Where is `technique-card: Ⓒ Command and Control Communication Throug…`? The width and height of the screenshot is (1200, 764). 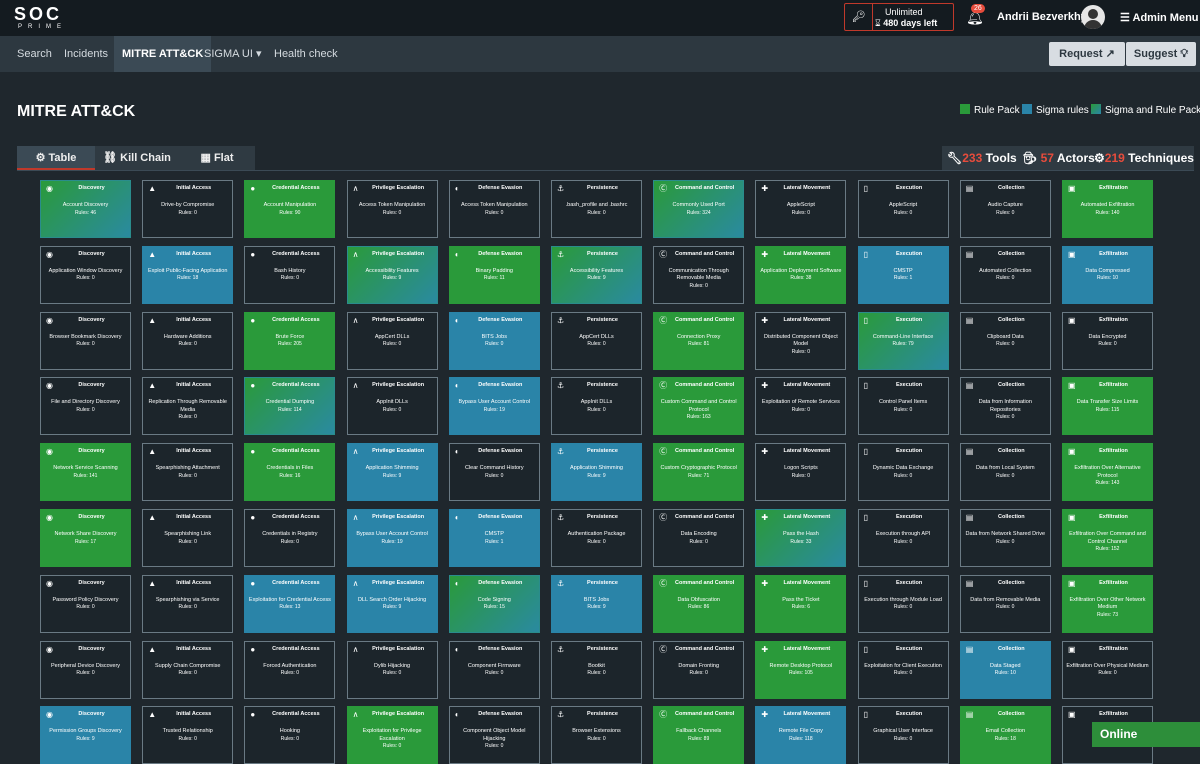 technique-card: Ⓒ Command and Control Communication Throug… is located at coordinates (699, 274).